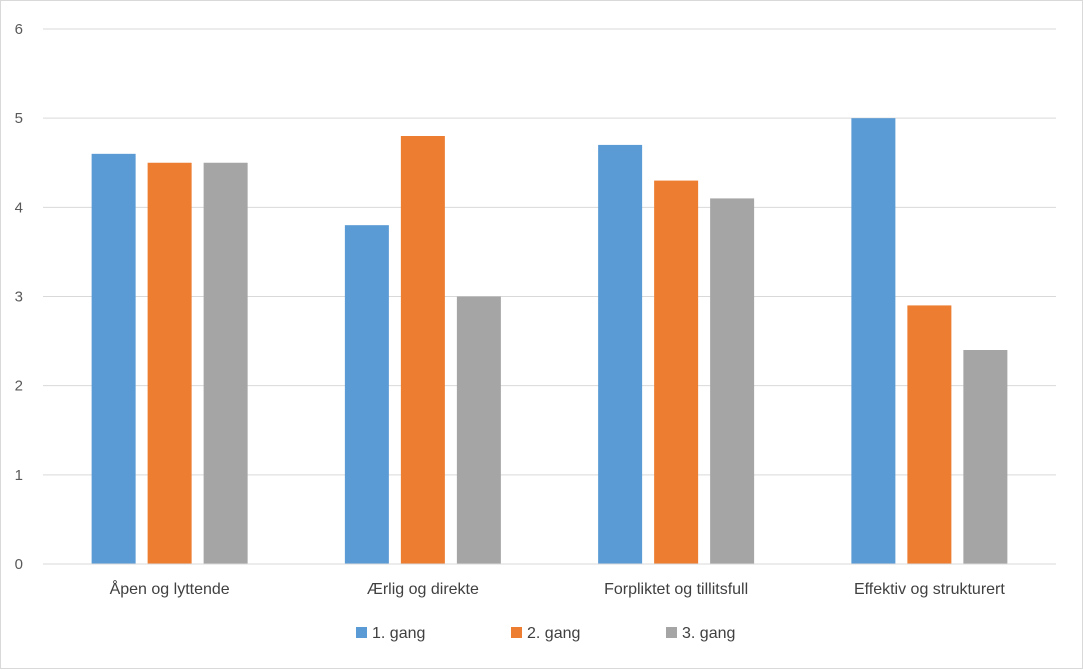  I want to click on legend-label: 3. gang, so click(708, 633).